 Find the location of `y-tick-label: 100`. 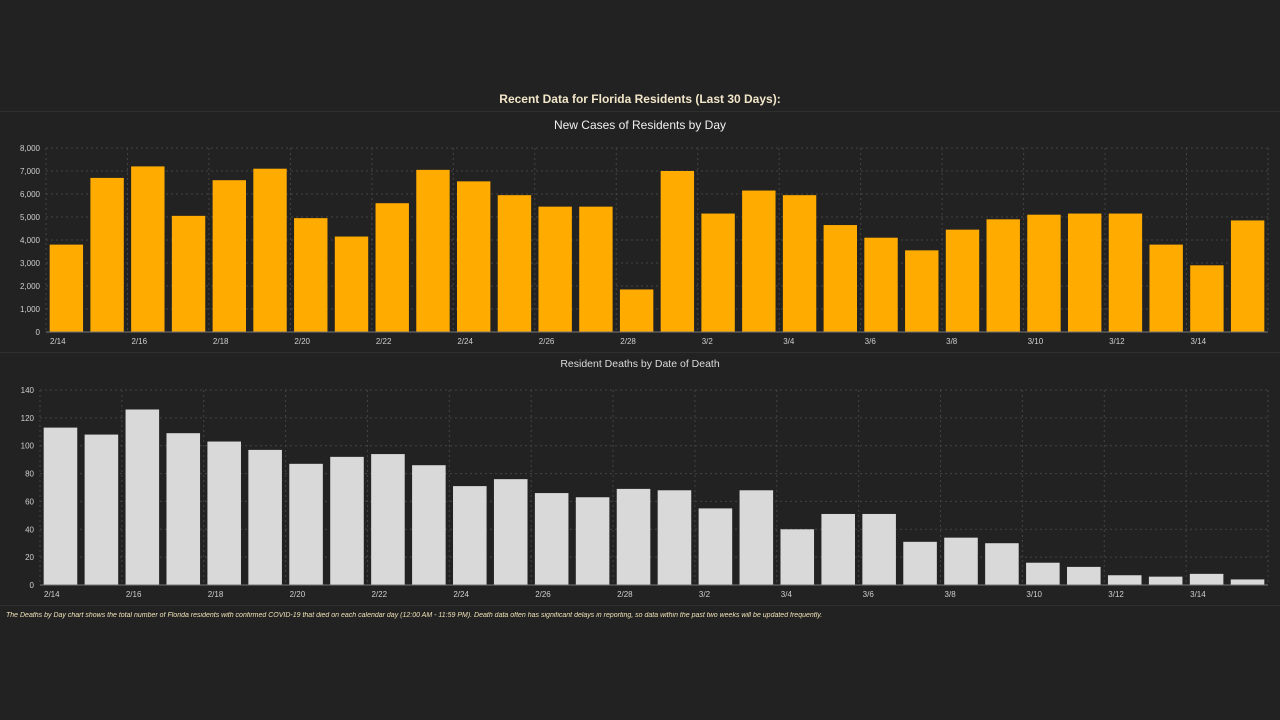

y-tick-label: 100 is located at coordinates (28, 446).